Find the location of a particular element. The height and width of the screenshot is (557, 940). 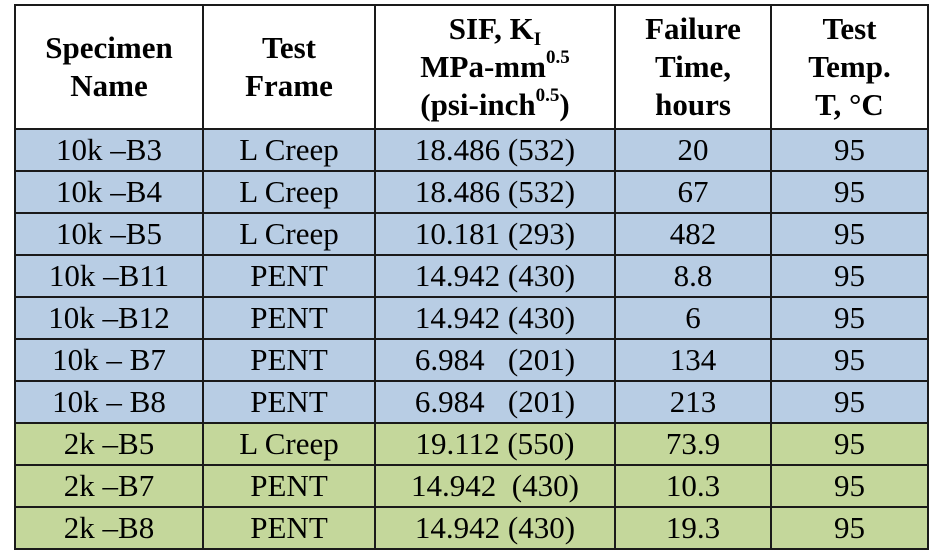

cell-sif: 19.112 (550) is located at coordinates (495, 444).